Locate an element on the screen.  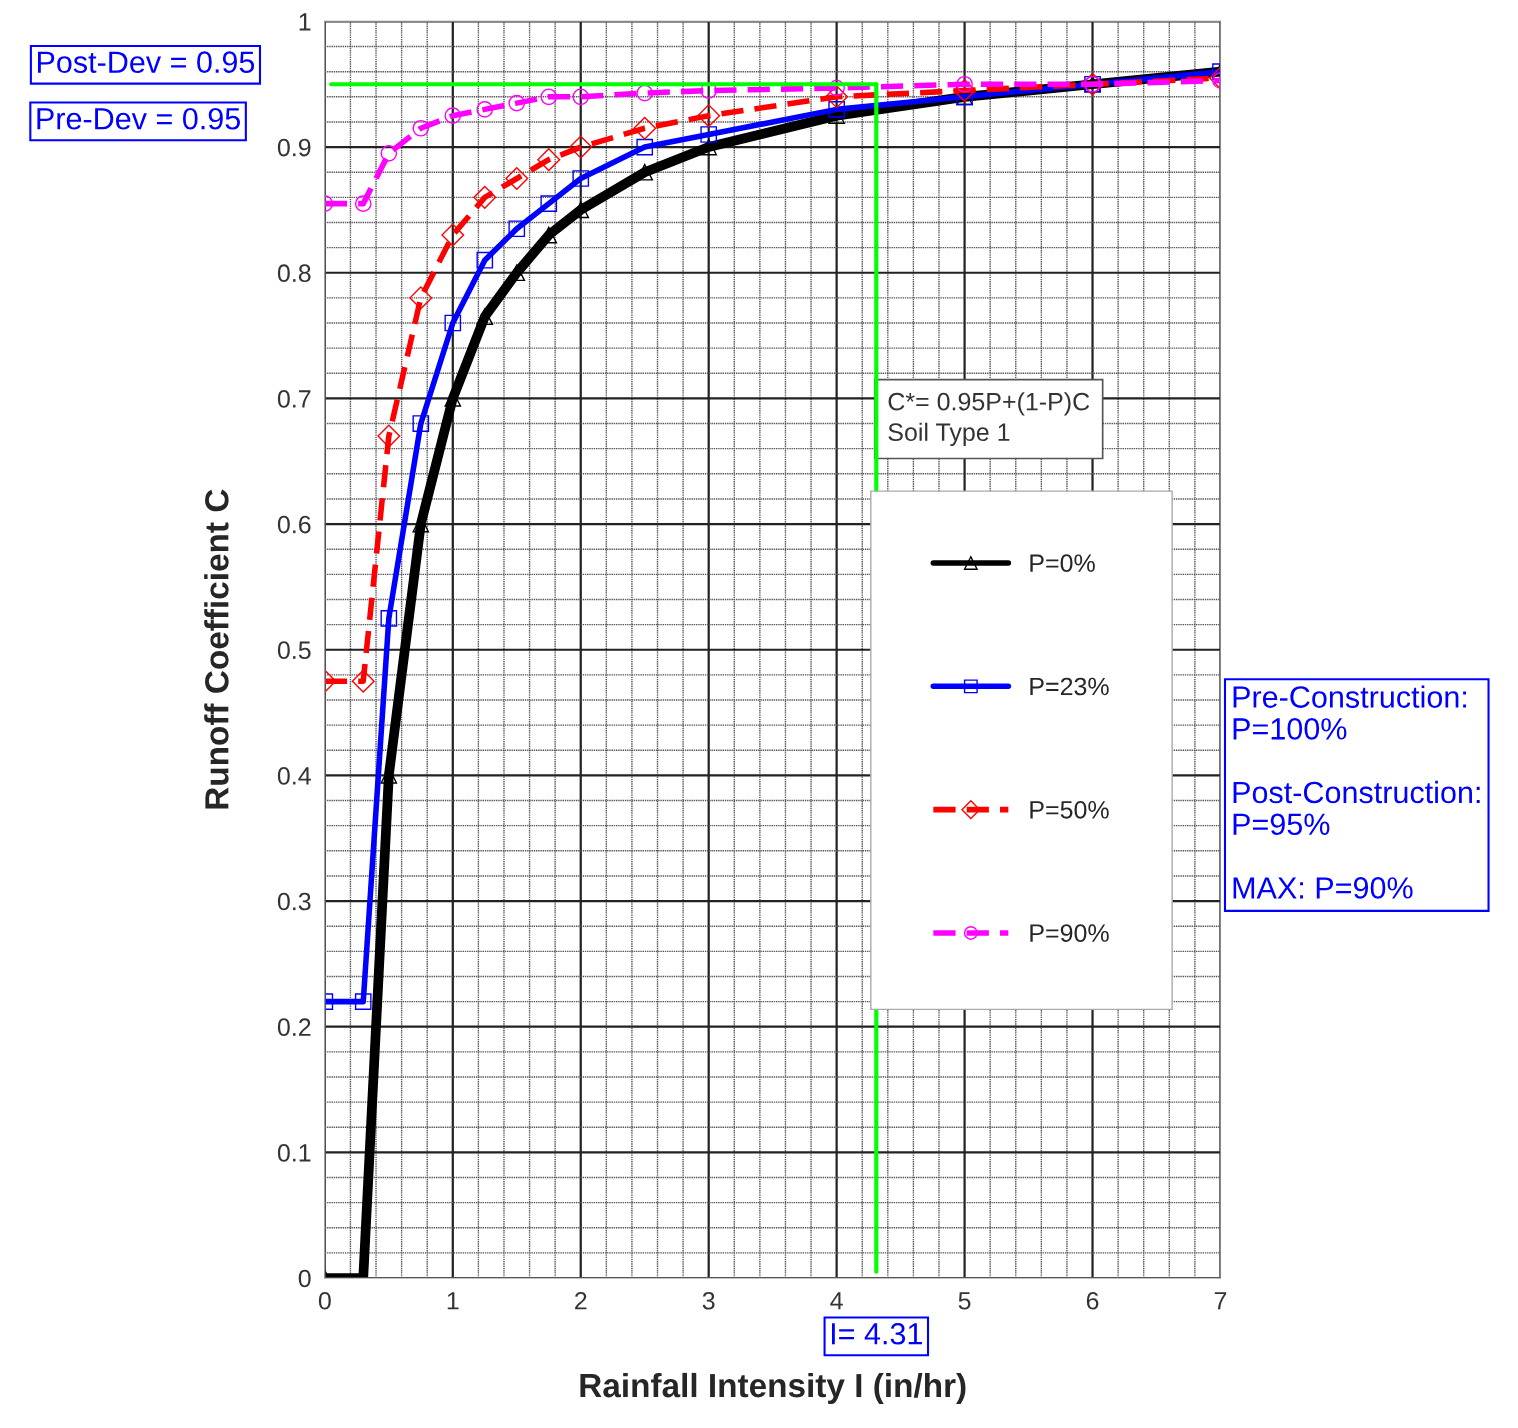
x-tick-label: 2 is located at coordinates (581, 1300).